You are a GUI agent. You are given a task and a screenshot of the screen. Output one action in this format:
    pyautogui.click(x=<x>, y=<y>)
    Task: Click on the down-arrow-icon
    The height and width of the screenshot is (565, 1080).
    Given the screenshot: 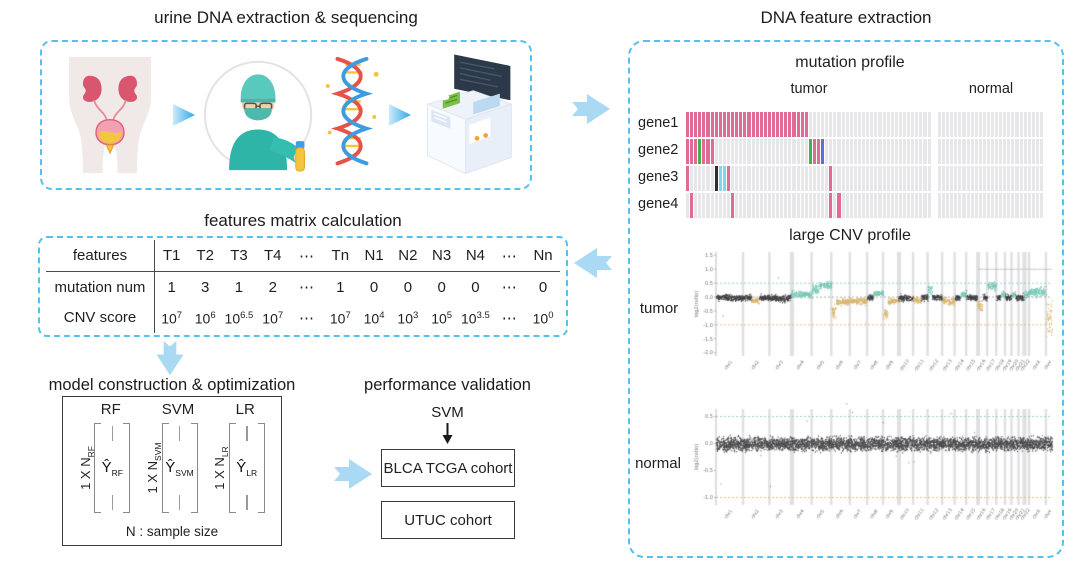 What is the action you would take?
    pyautogui.click(x=447, y=433)
    